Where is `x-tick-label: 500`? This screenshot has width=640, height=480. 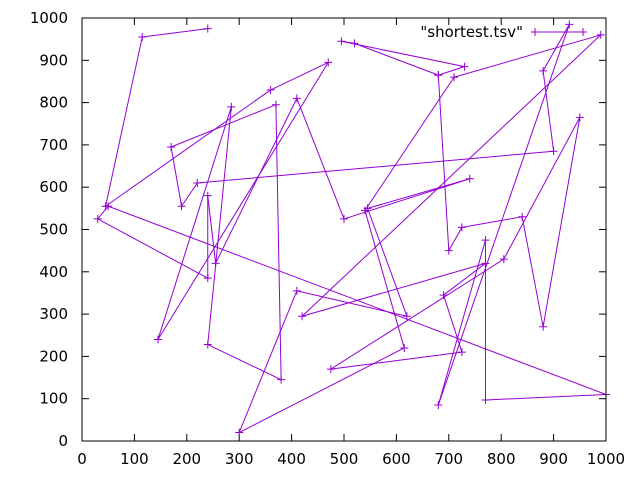 x-tick-label: 500 is located at coordinates (344, 459).